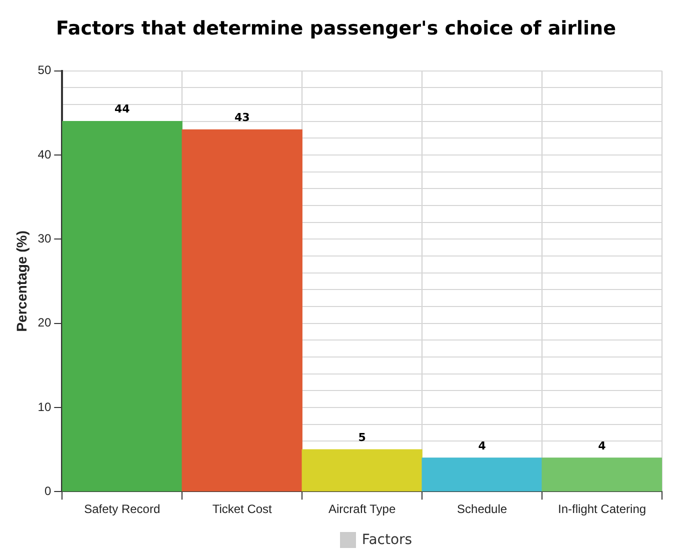  I want to click on y-tick-label: 10, so click(45, 407).